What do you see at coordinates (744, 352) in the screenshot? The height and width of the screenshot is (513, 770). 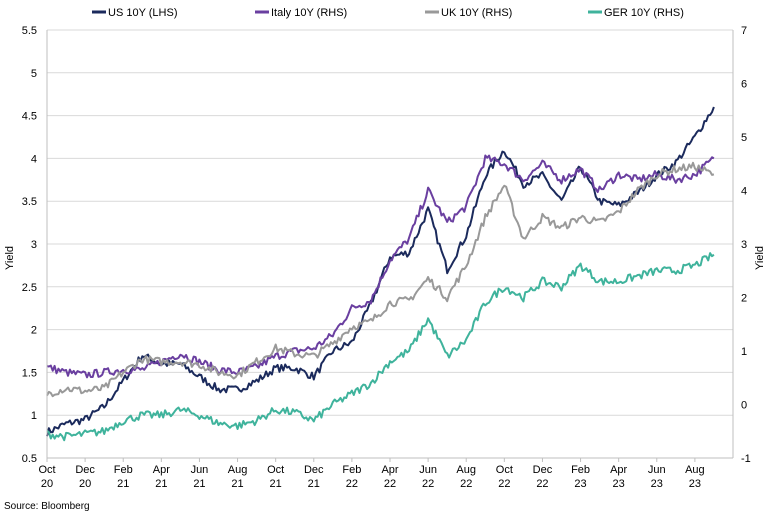 I see `y-right-tick-label: 1` at bounding box center [744, 352].